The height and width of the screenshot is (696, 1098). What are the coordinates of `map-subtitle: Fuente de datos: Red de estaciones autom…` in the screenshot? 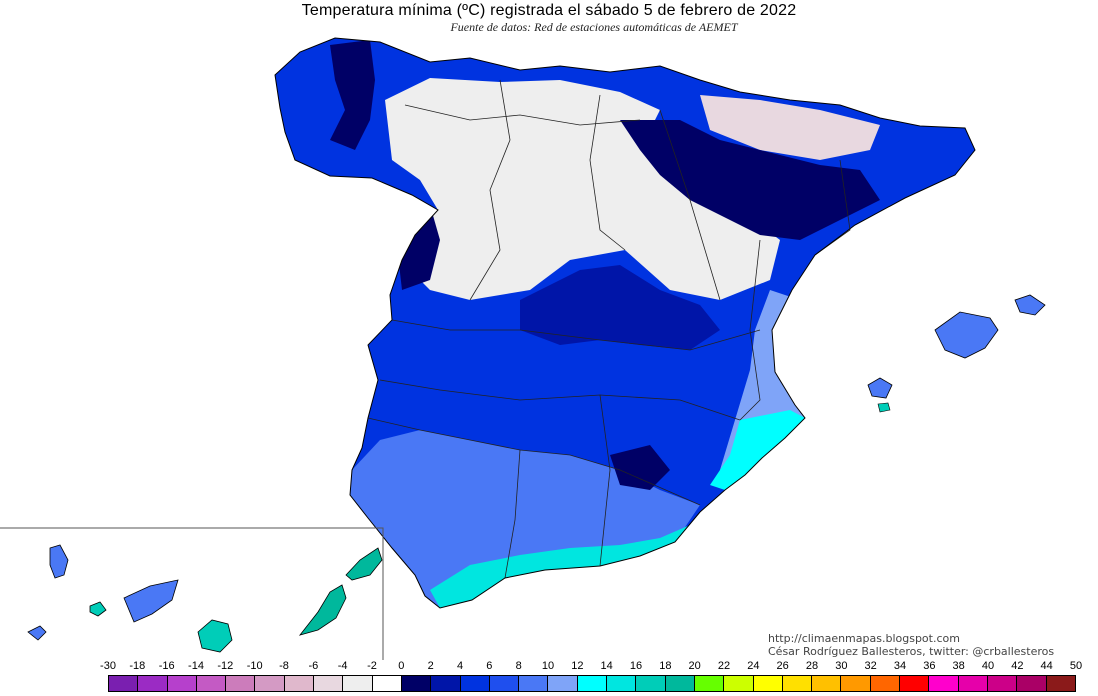 It's located at (594, 27).